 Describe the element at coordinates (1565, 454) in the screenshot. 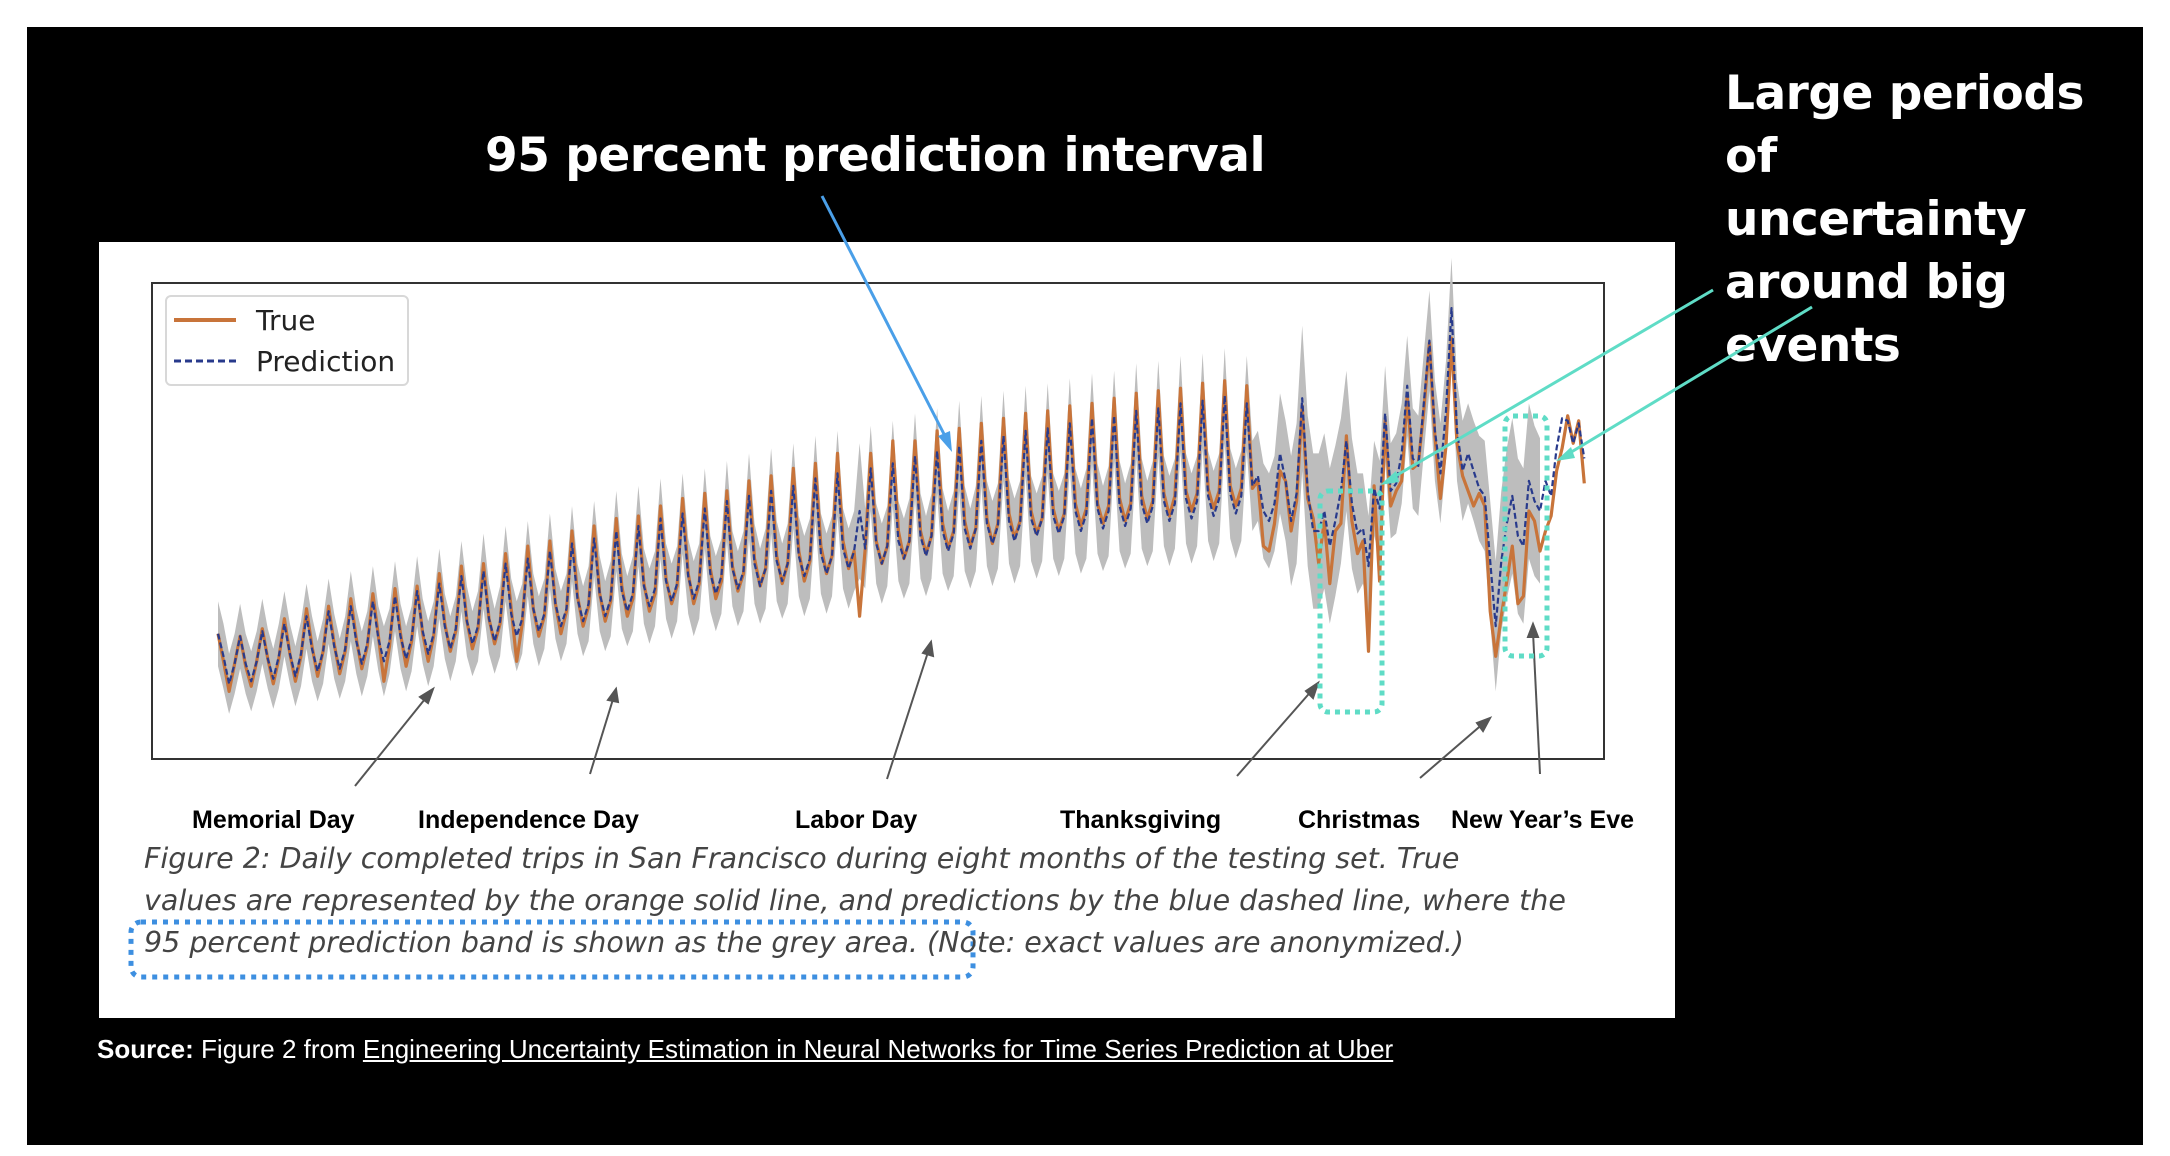

I see `uncertainty-arrow-newyear-head` at that location.